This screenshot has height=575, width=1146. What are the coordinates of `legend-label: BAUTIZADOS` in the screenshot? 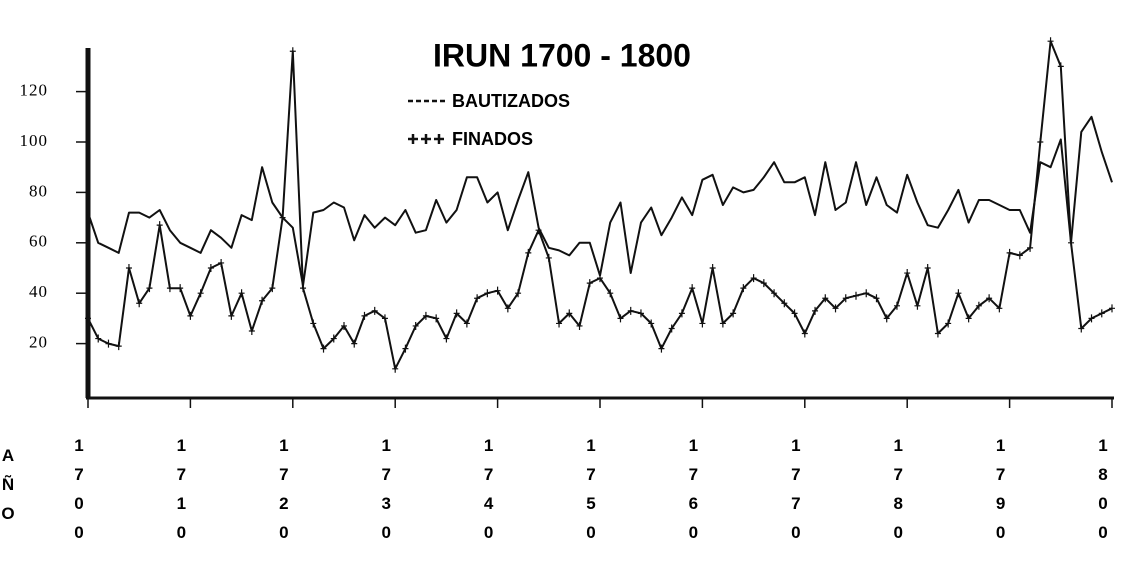 It's located at (511, 101).